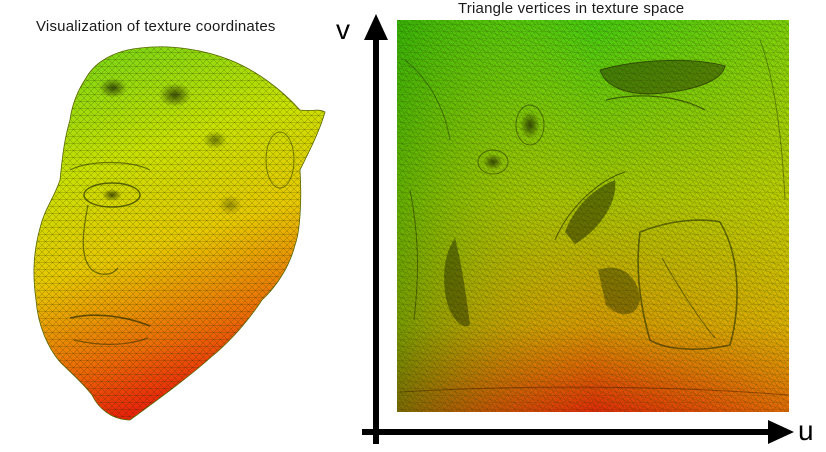 This screenshot has width=826, height=452. I want to click on v-axis-label: v, so click(343, 29).